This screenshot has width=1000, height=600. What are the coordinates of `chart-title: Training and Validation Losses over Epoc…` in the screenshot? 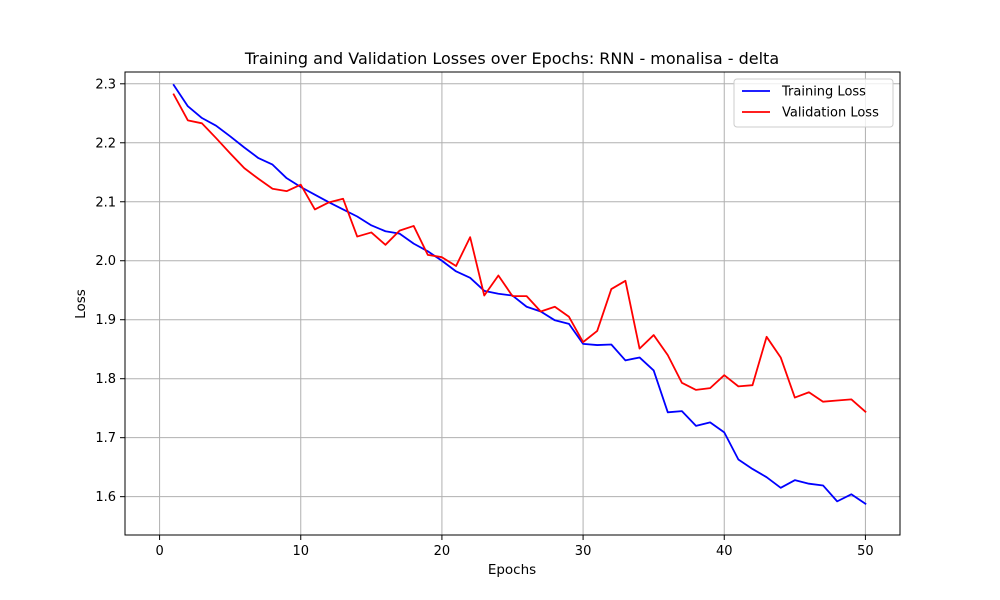 It's located at (511, 58).